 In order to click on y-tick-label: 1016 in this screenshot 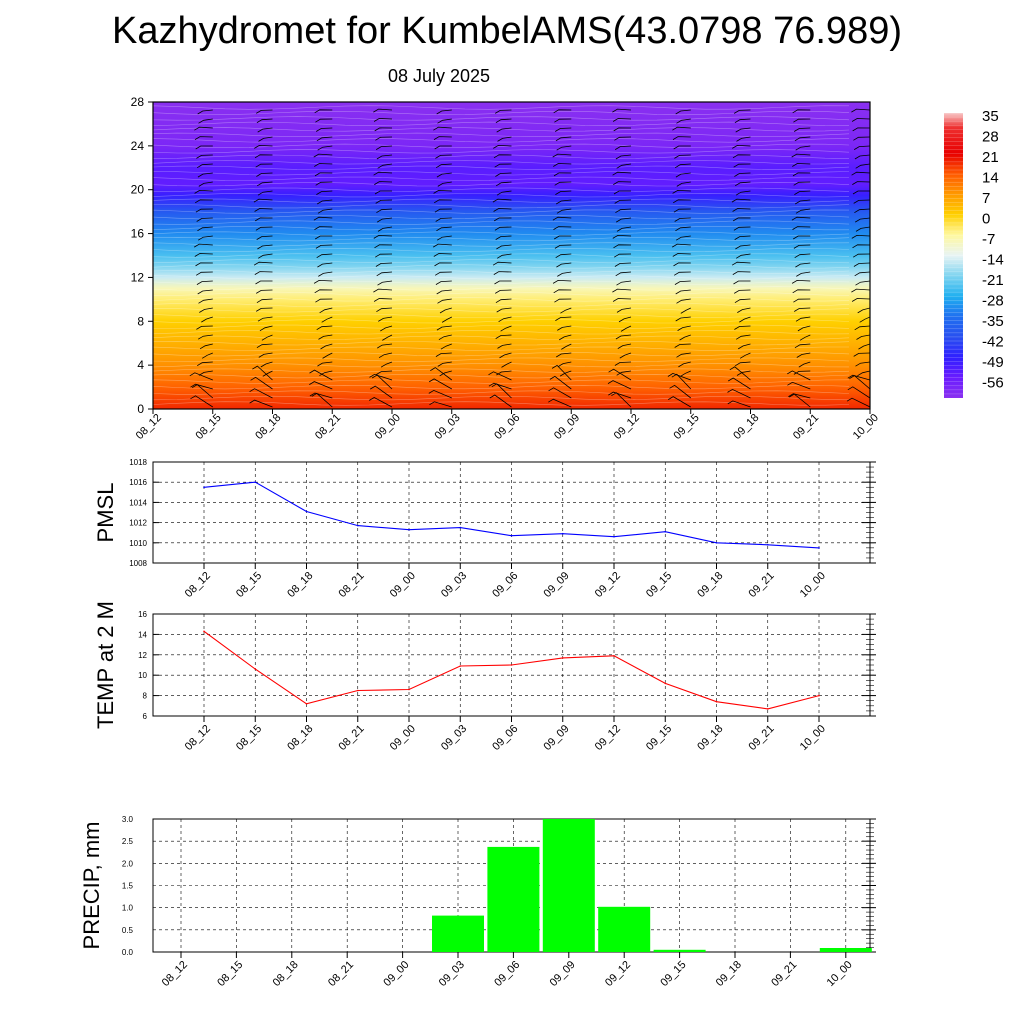, I will do `click(138, 482)`.